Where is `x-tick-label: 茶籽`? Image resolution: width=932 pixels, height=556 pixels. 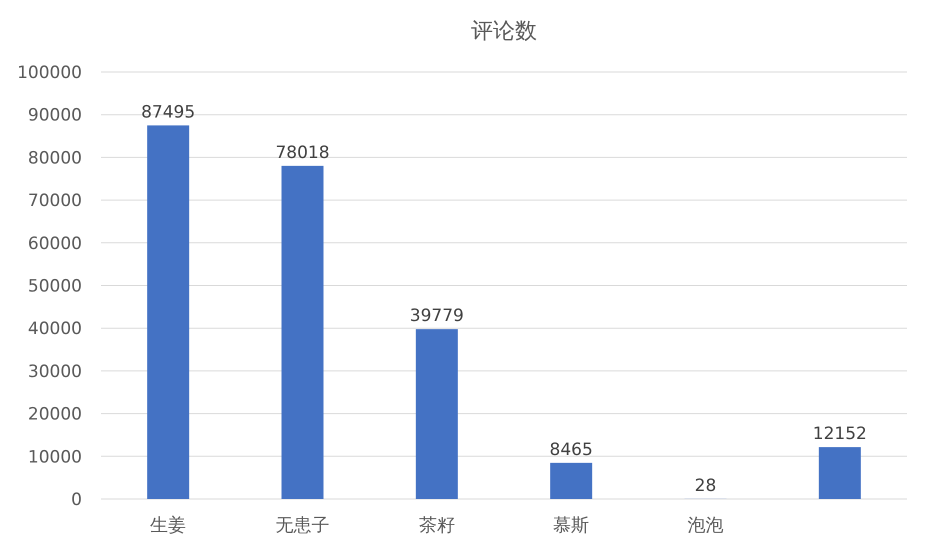
x-tick-label: 茶籽 is located at coordinates (436, 525).